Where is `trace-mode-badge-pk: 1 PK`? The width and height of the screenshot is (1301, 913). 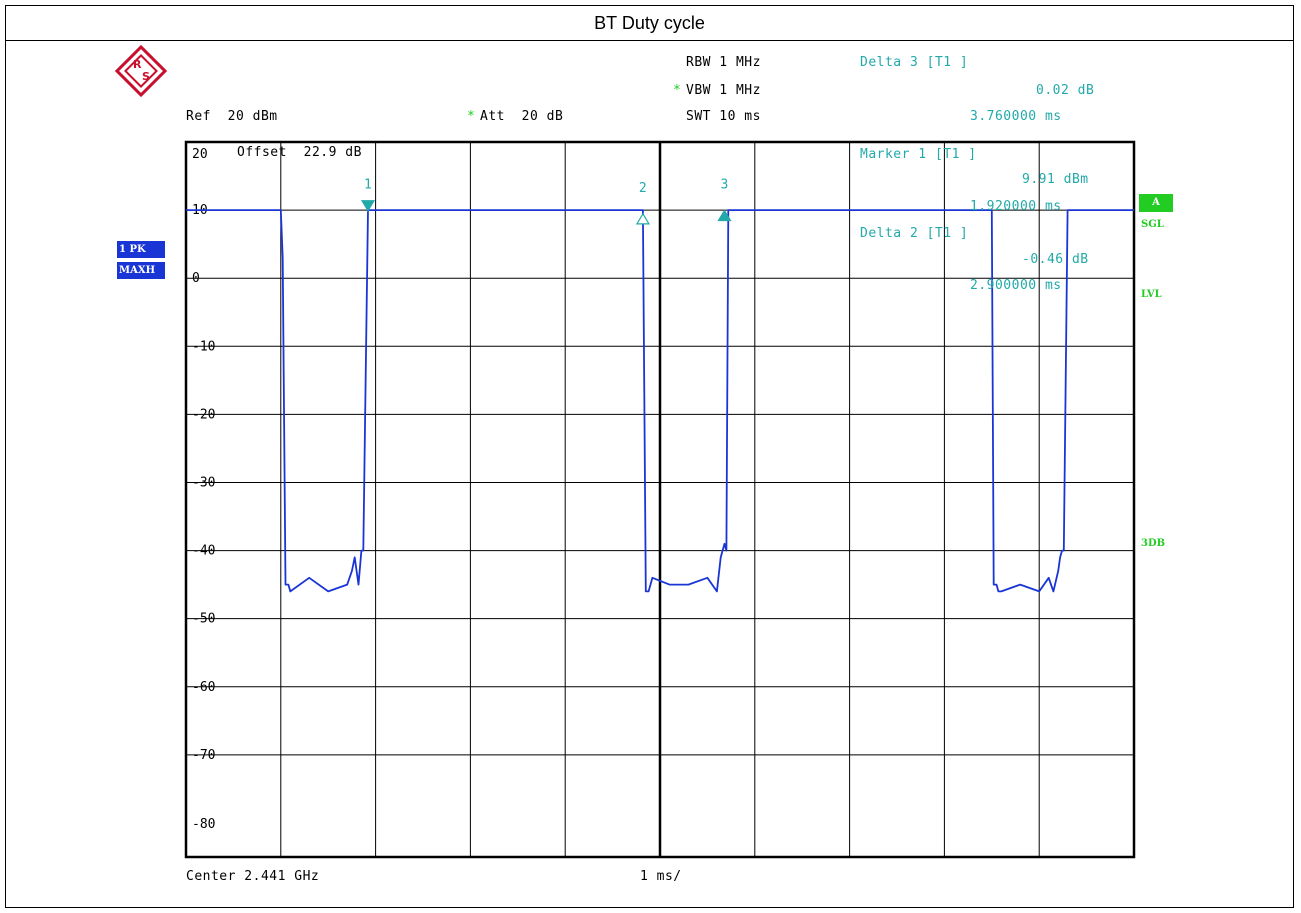
trace-mode-badge-pk: 1 PK is located at coordinates (141, 249).